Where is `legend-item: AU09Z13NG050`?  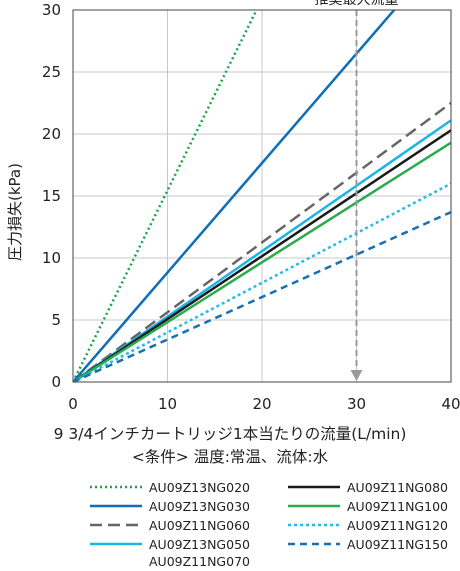
legend-item: AU09Z13NG050 is located at coordinates (169, 544).